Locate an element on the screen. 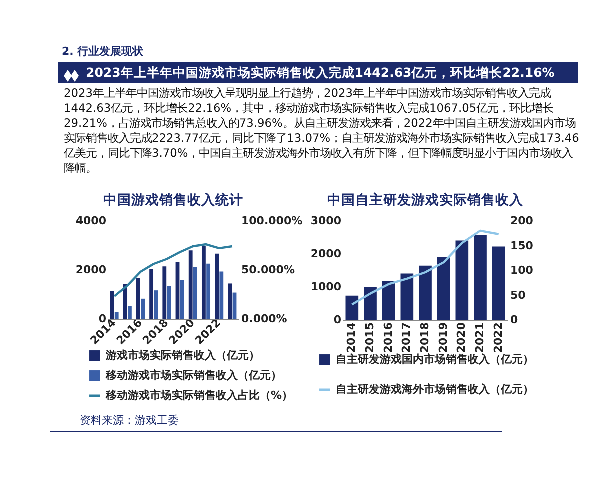 The height and width of the screenshot is (480, 600). x-tick-label: 2016 is located at coordinates (388, 338).